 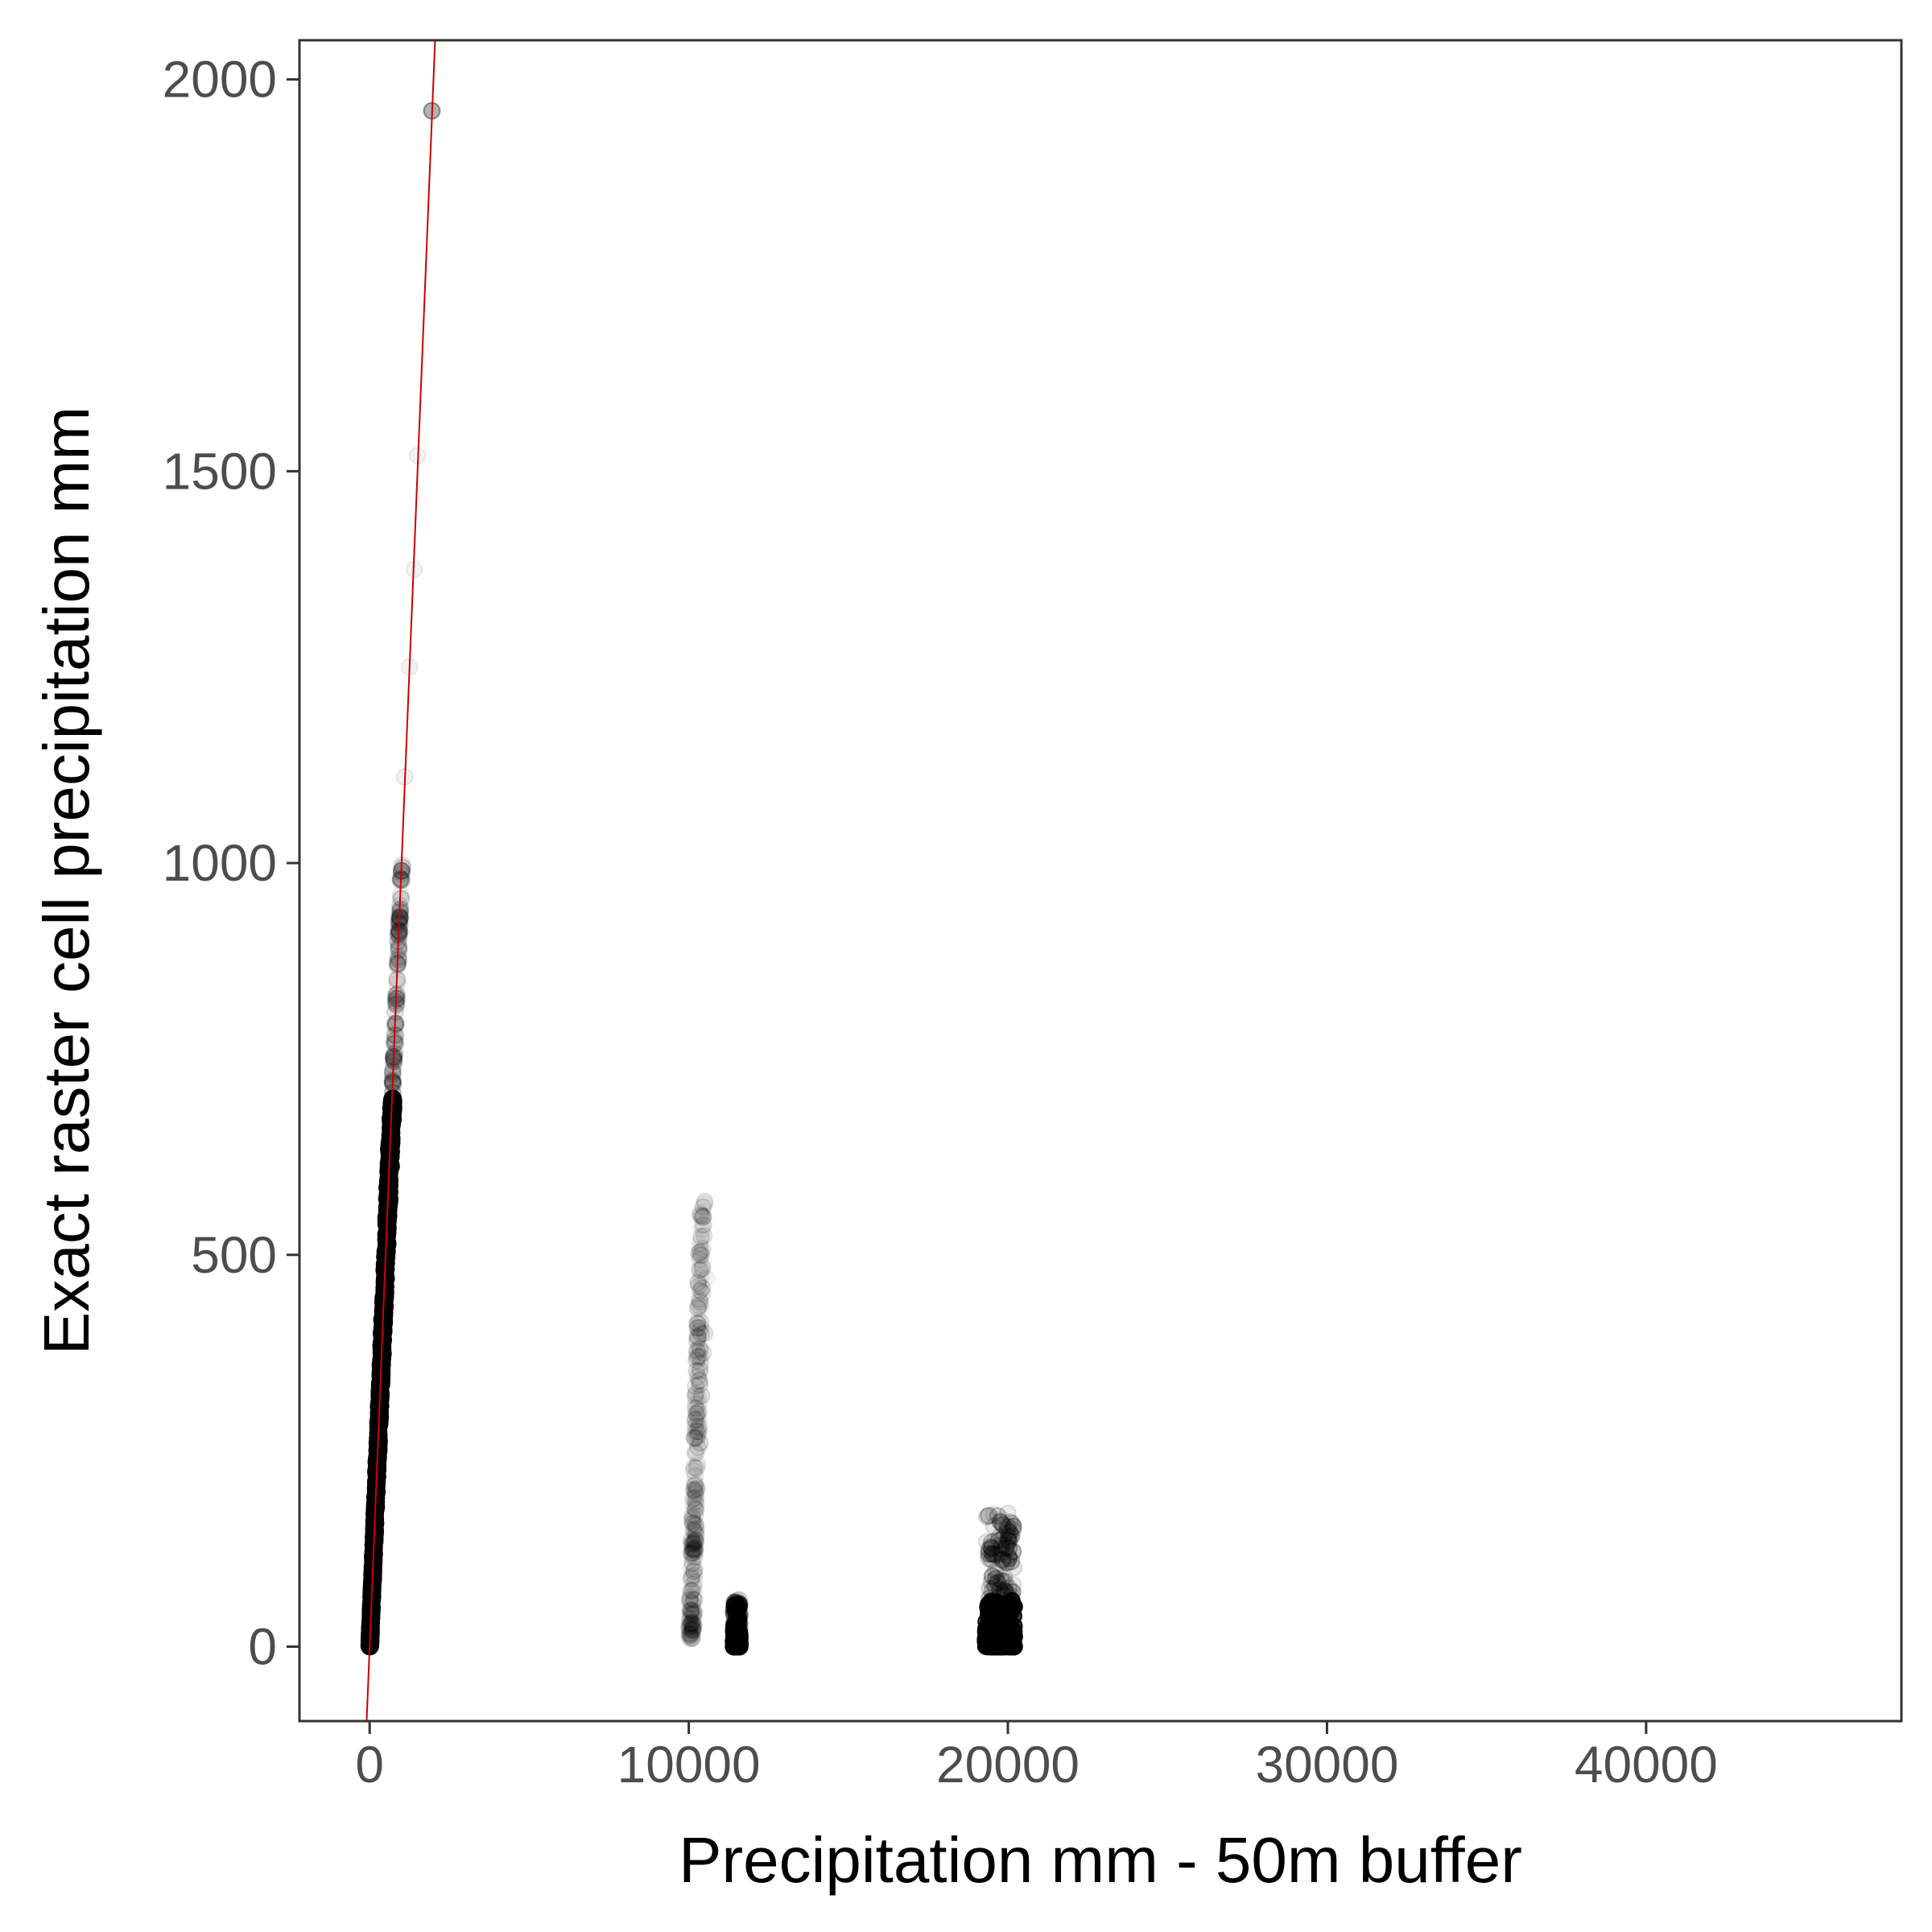 I want to click on reference-line-layer, so click(x=400, y=880).